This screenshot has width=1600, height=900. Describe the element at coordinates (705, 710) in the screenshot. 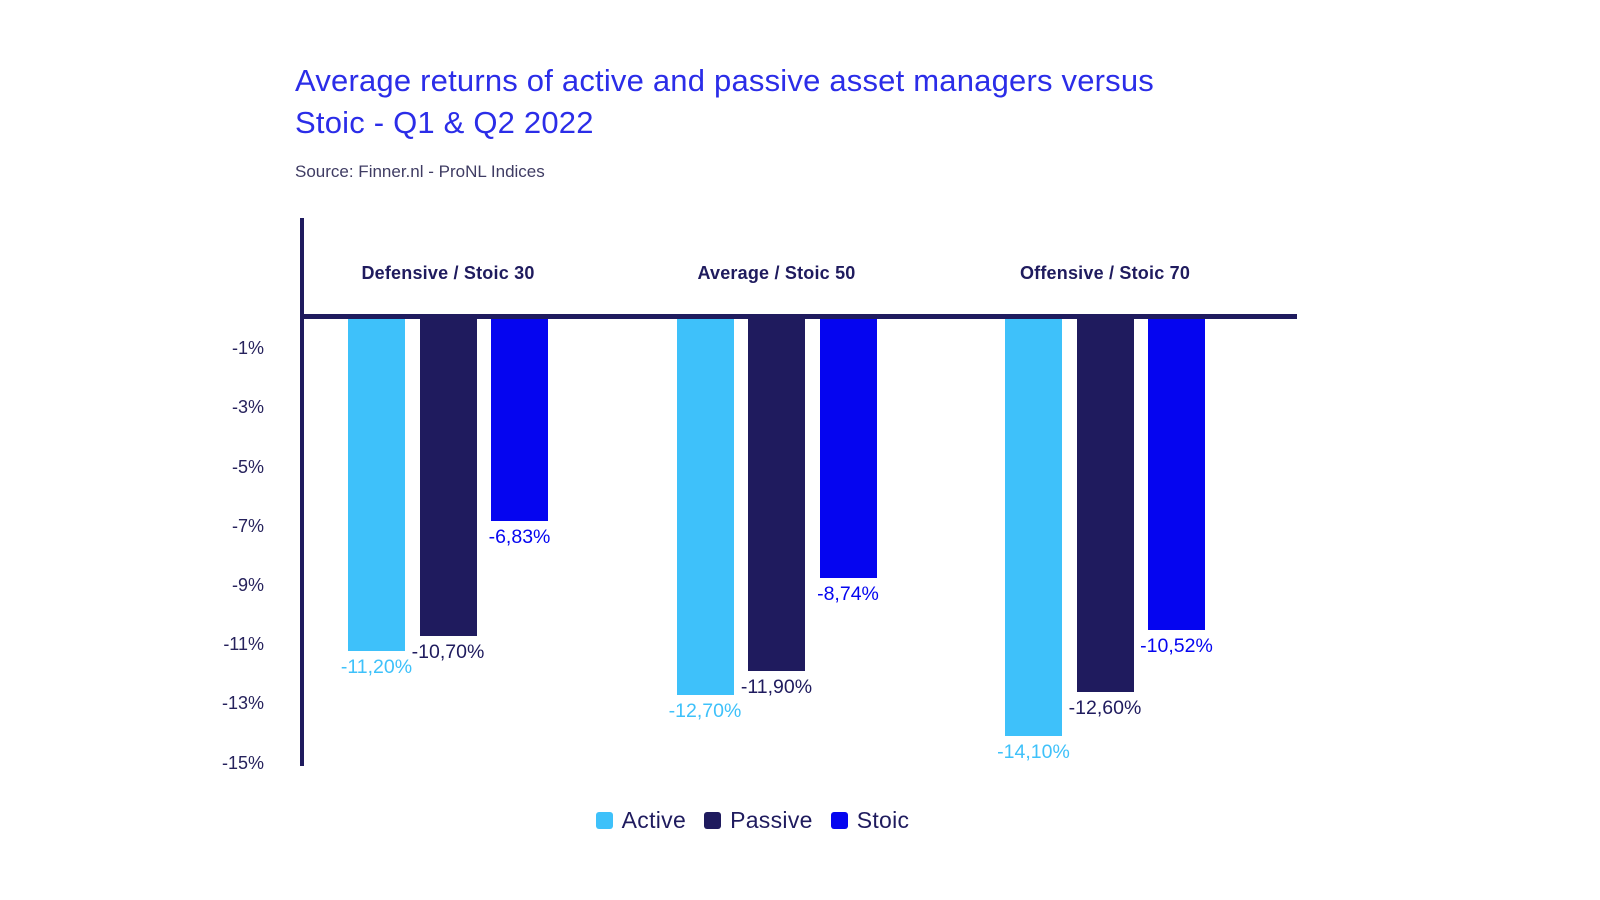

I see `value-label-active-average-stoic-50: -12,70%` at that location.